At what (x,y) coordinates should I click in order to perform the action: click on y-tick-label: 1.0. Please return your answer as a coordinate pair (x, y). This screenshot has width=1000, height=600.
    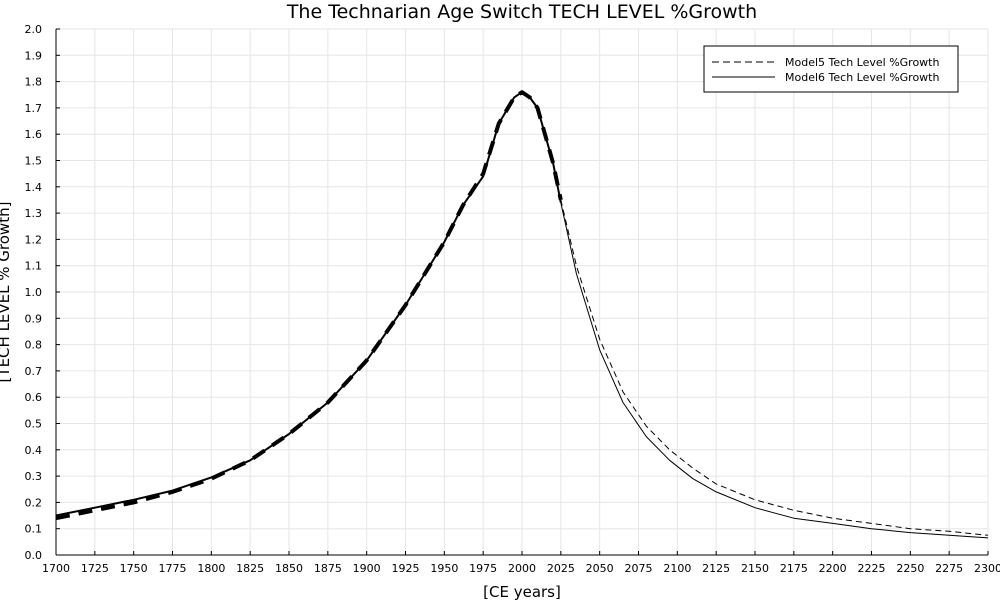
    Looking at the image, I should click on (34, 292).